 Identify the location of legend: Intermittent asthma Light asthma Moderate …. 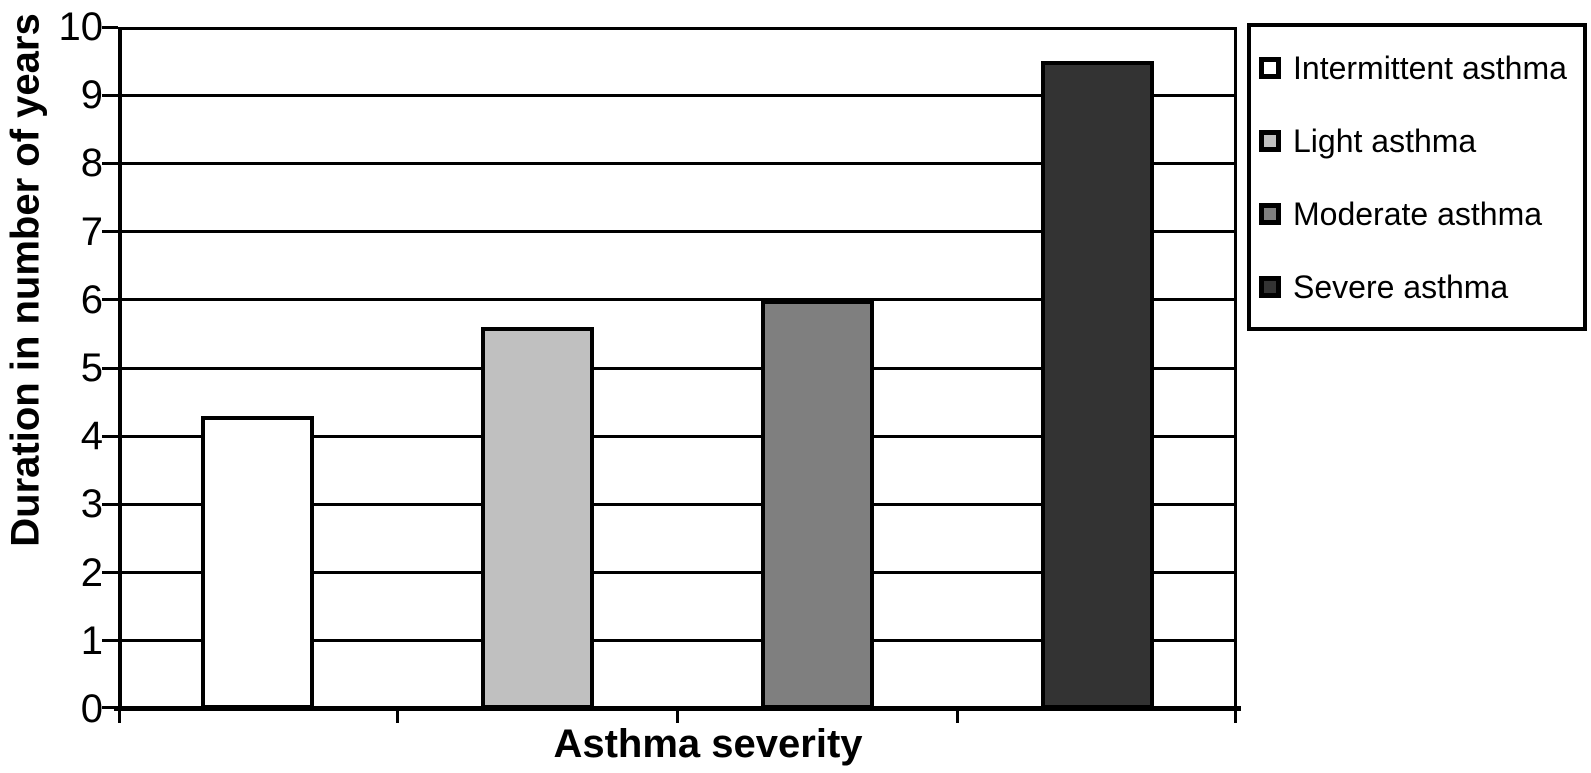
(1417, 177).